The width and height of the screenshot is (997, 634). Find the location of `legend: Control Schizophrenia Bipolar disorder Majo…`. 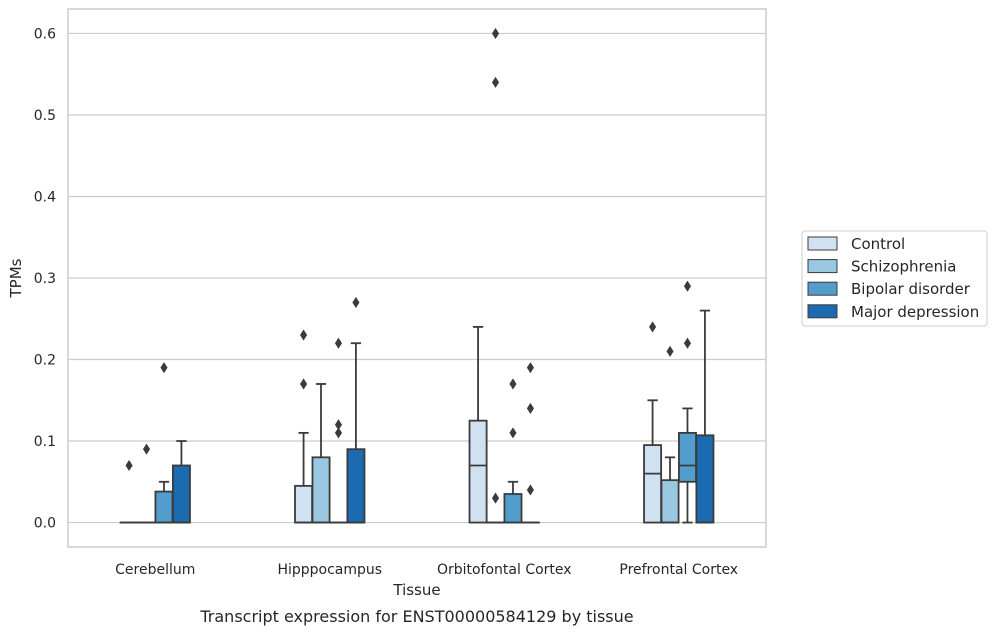

legend: Control Schizophrenia Bipolar disorder Majo… is located at coordinates (894, 278).